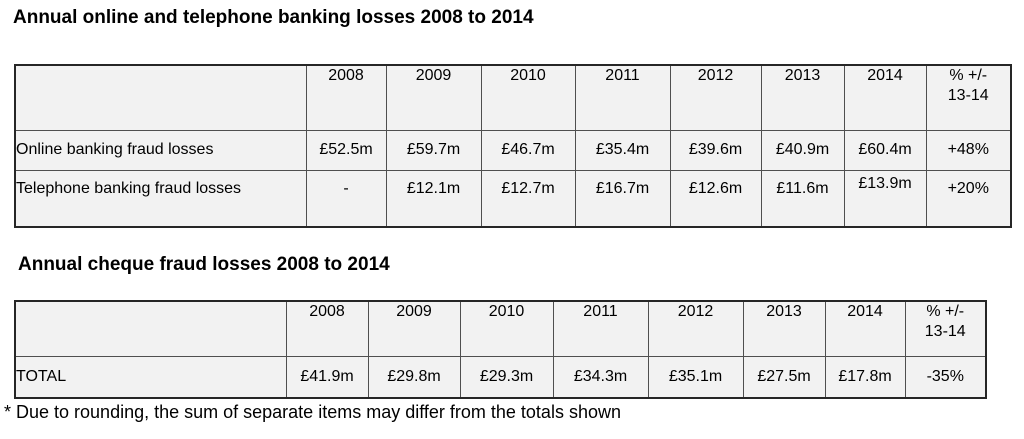 This screenshot has width=1024, height=439. What do you see at coordinates (506, 377) in the screenshot?
I see `value-cell: £29.3m` at bounding box center [506, 377].